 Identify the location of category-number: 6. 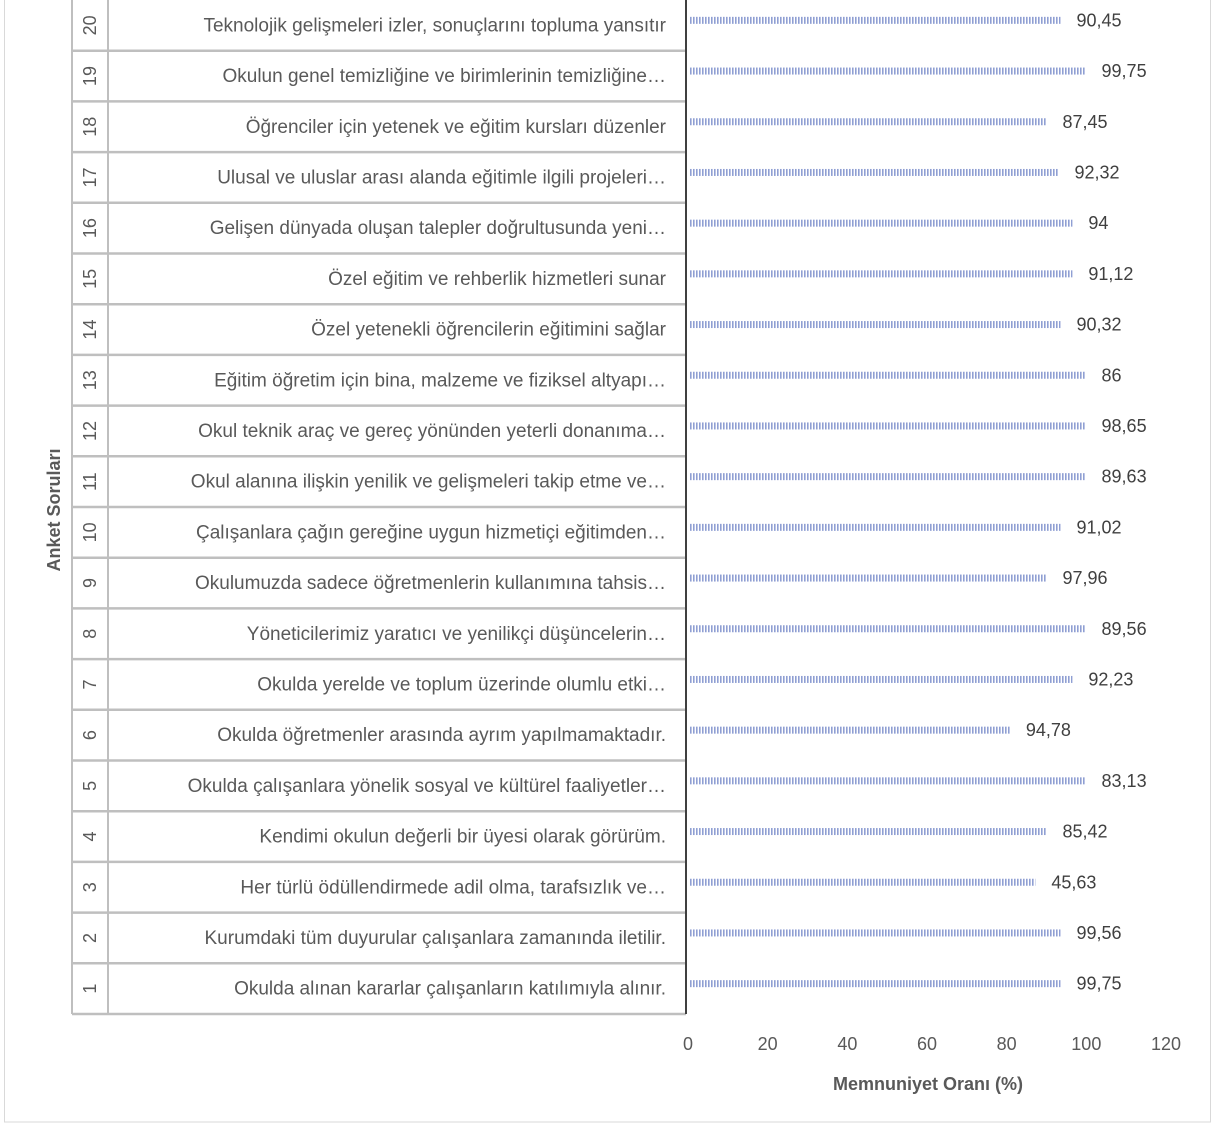
(90, 735).